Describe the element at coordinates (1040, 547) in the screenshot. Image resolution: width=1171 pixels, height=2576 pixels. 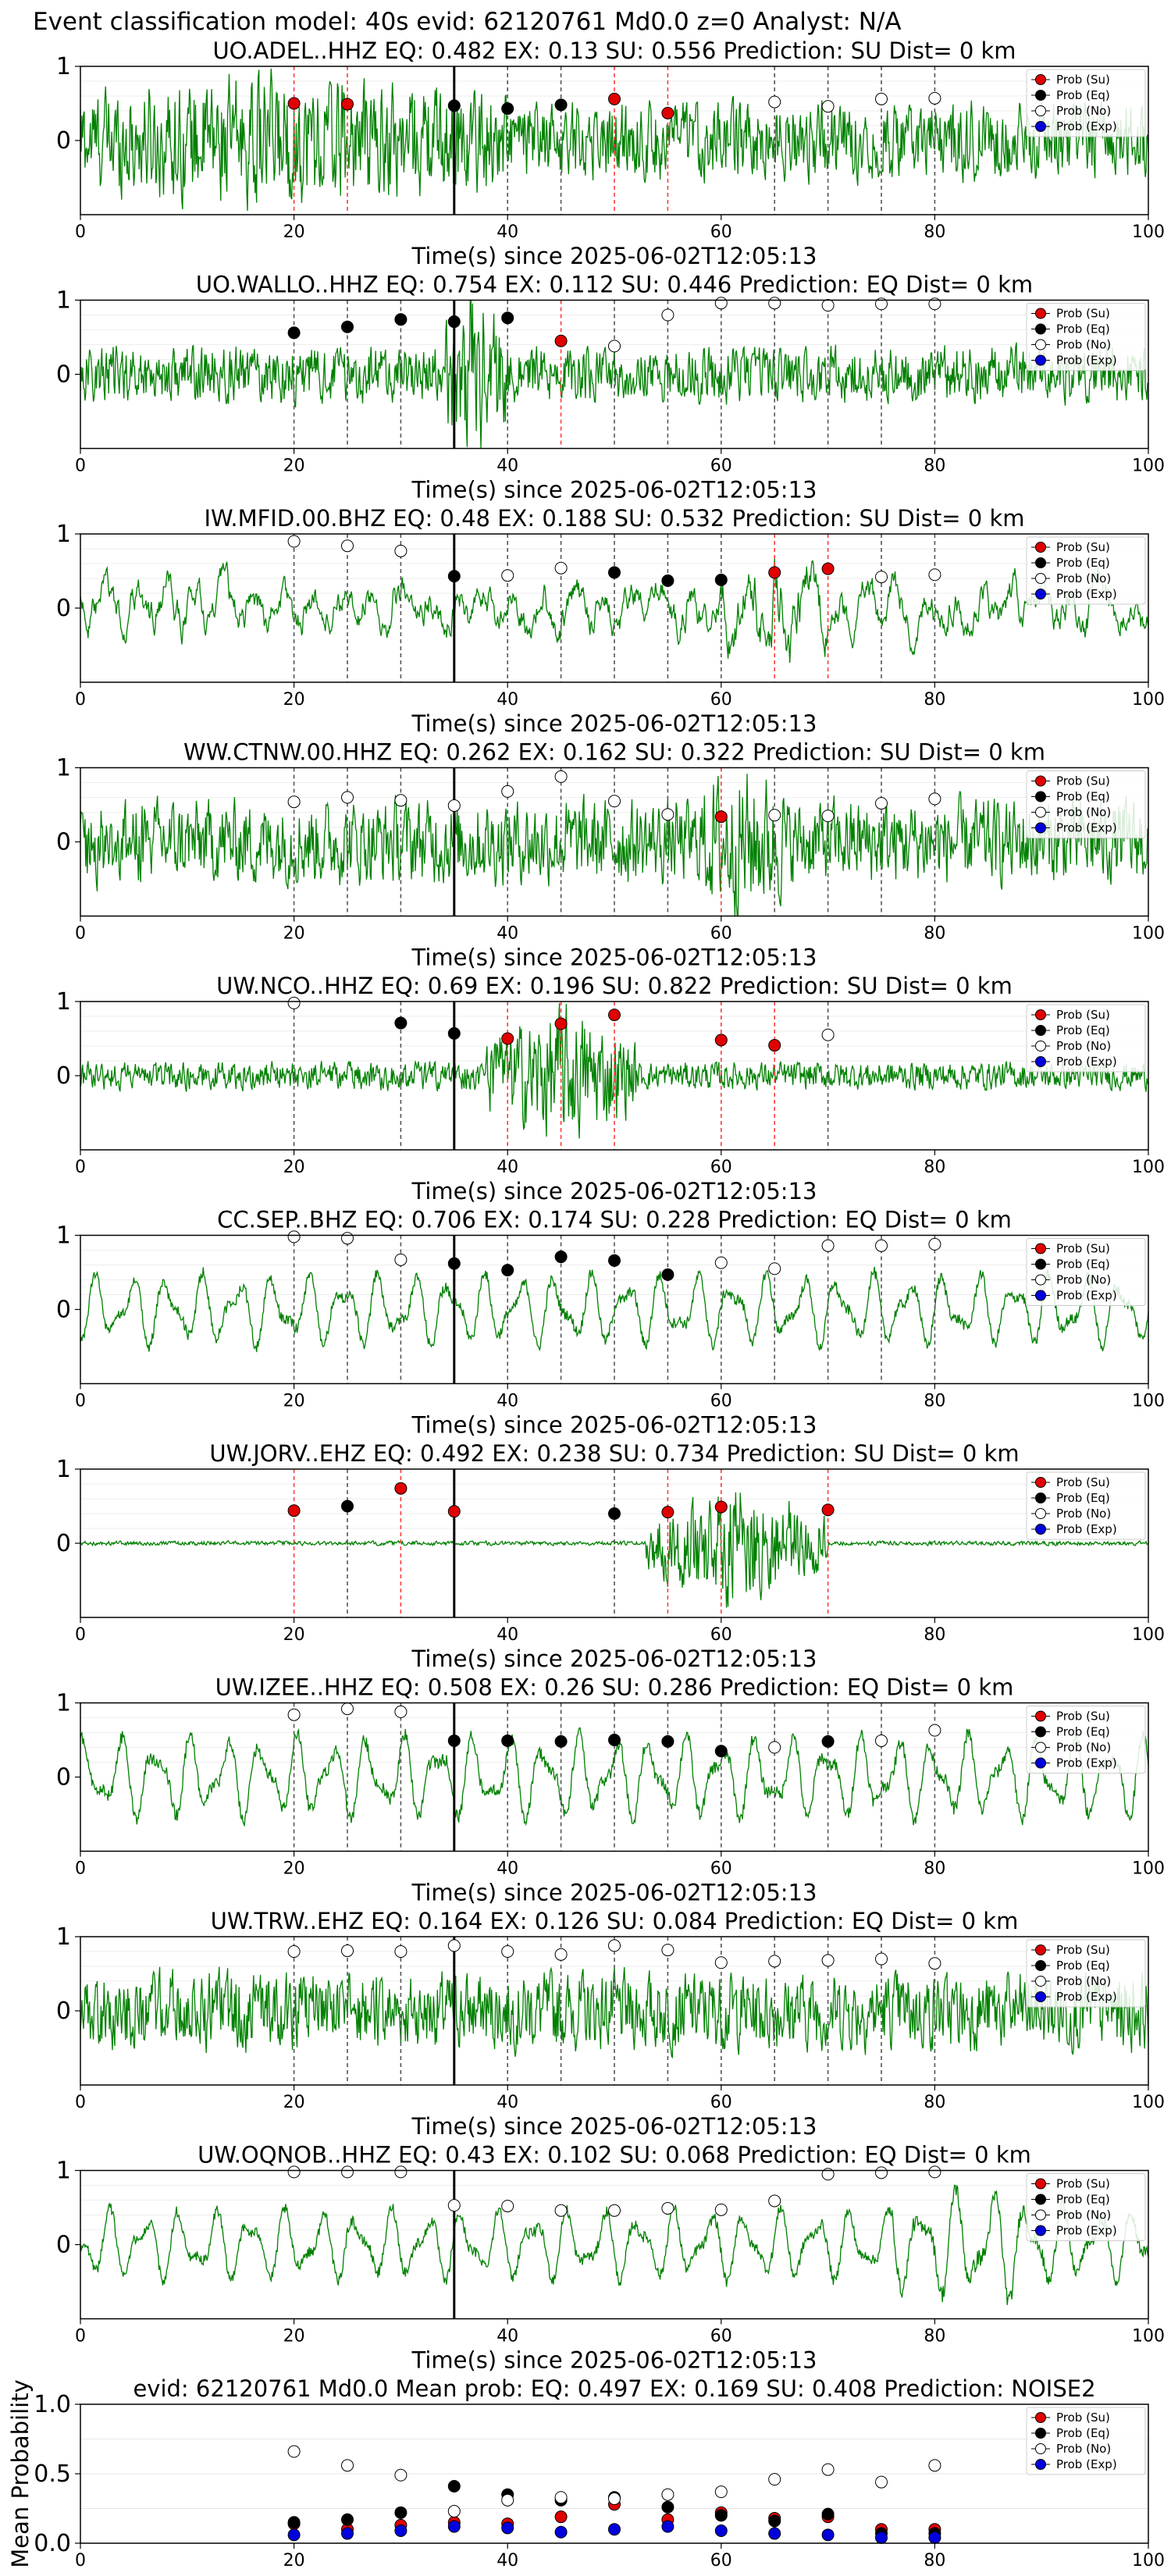
I see `legend-marker-su` at that location.